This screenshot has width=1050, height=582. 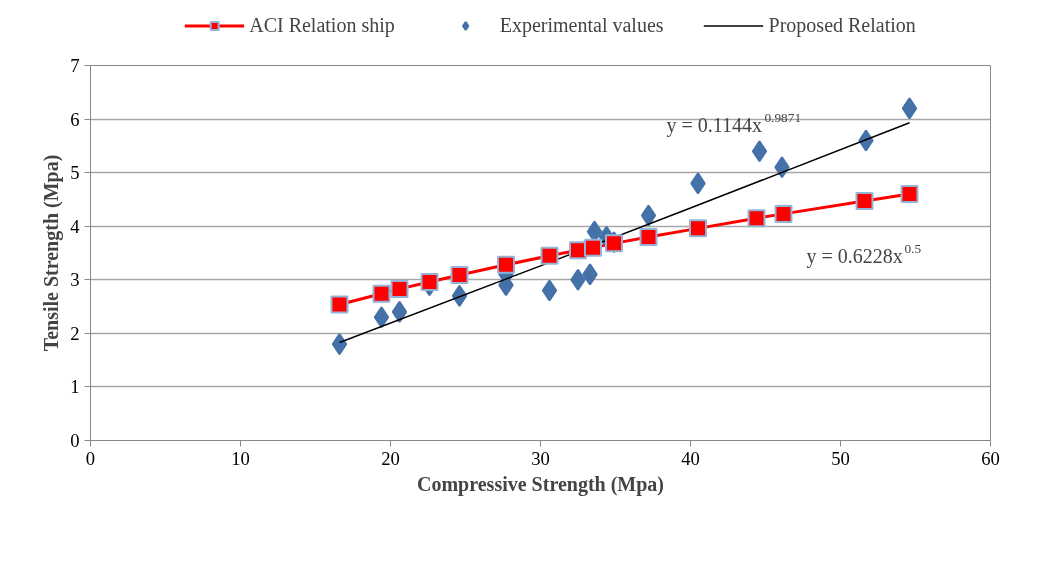 What do you see at coordinates (75, 119) in the screenshot?
I see `y-tick-label: 6` at bounding box center [75, 119].